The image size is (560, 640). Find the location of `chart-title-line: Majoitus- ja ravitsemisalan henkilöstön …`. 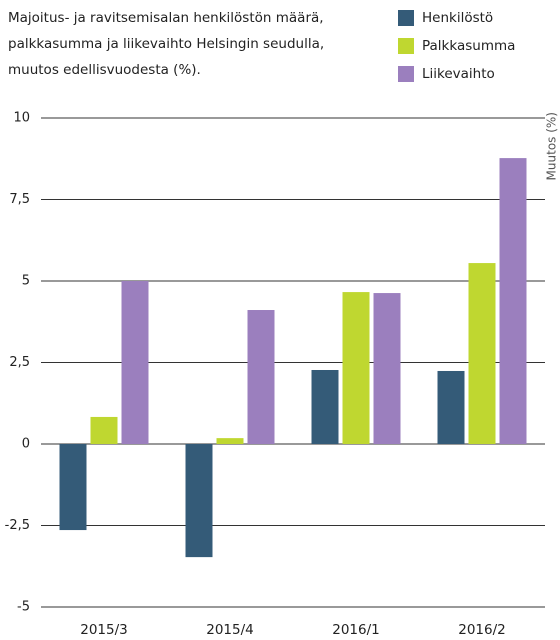

chart-title-line: Majoitus- ja ravitsemisalan henkilöstön … is located at coordinates (166, 18).